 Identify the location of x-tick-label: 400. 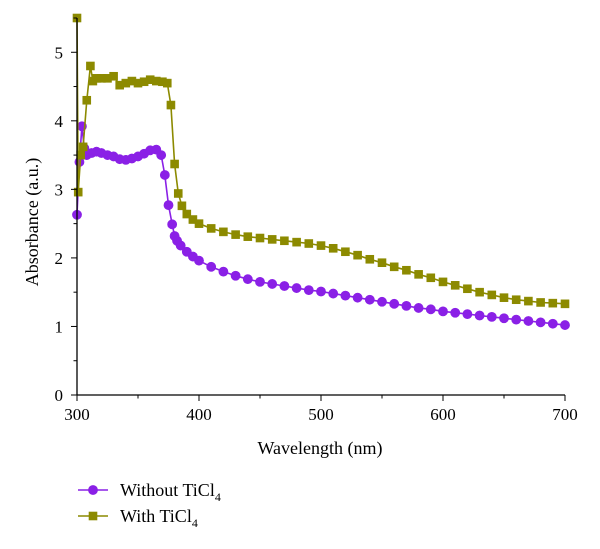
(199, 414).